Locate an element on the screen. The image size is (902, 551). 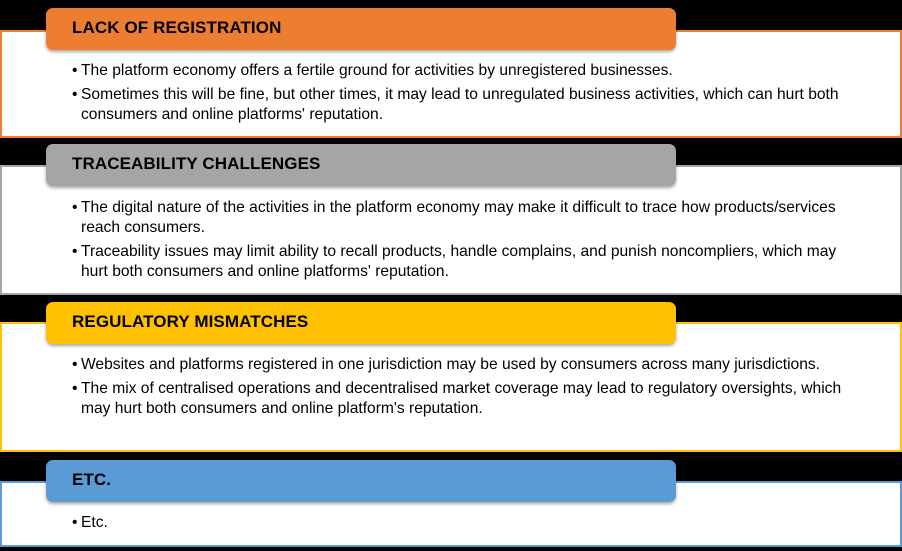
section-header: TRACEABILITY CHALLENGES is located at coordinates (361, 165).